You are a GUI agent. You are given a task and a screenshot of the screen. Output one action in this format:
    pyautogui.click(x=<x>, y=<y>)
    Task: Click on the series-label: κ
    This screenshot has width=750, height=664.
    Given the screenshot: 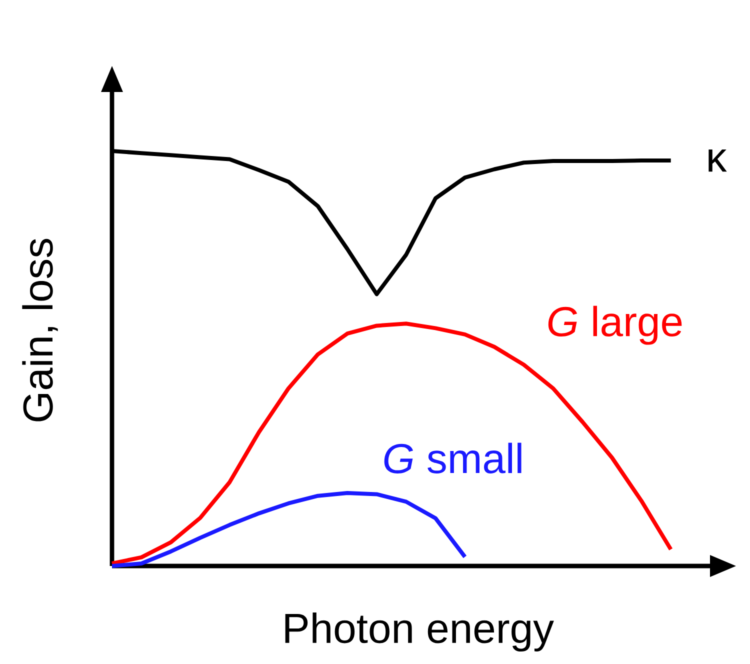 What is the action you would take?
    pyautogui.click(x=717, y=161)
    